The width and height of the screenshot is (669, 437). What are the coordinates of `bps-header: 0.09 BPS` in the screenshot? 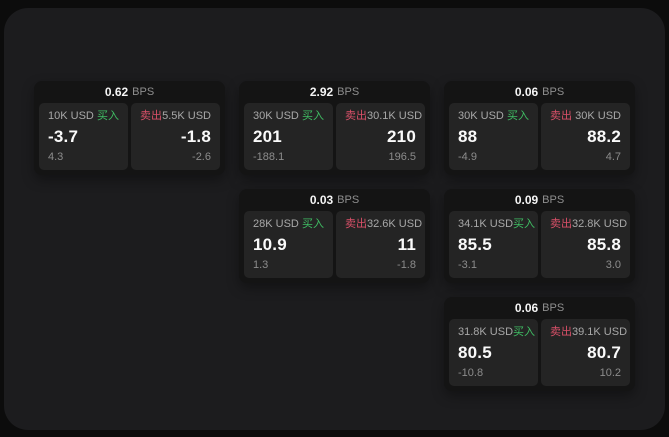 It's located at (539, 200).